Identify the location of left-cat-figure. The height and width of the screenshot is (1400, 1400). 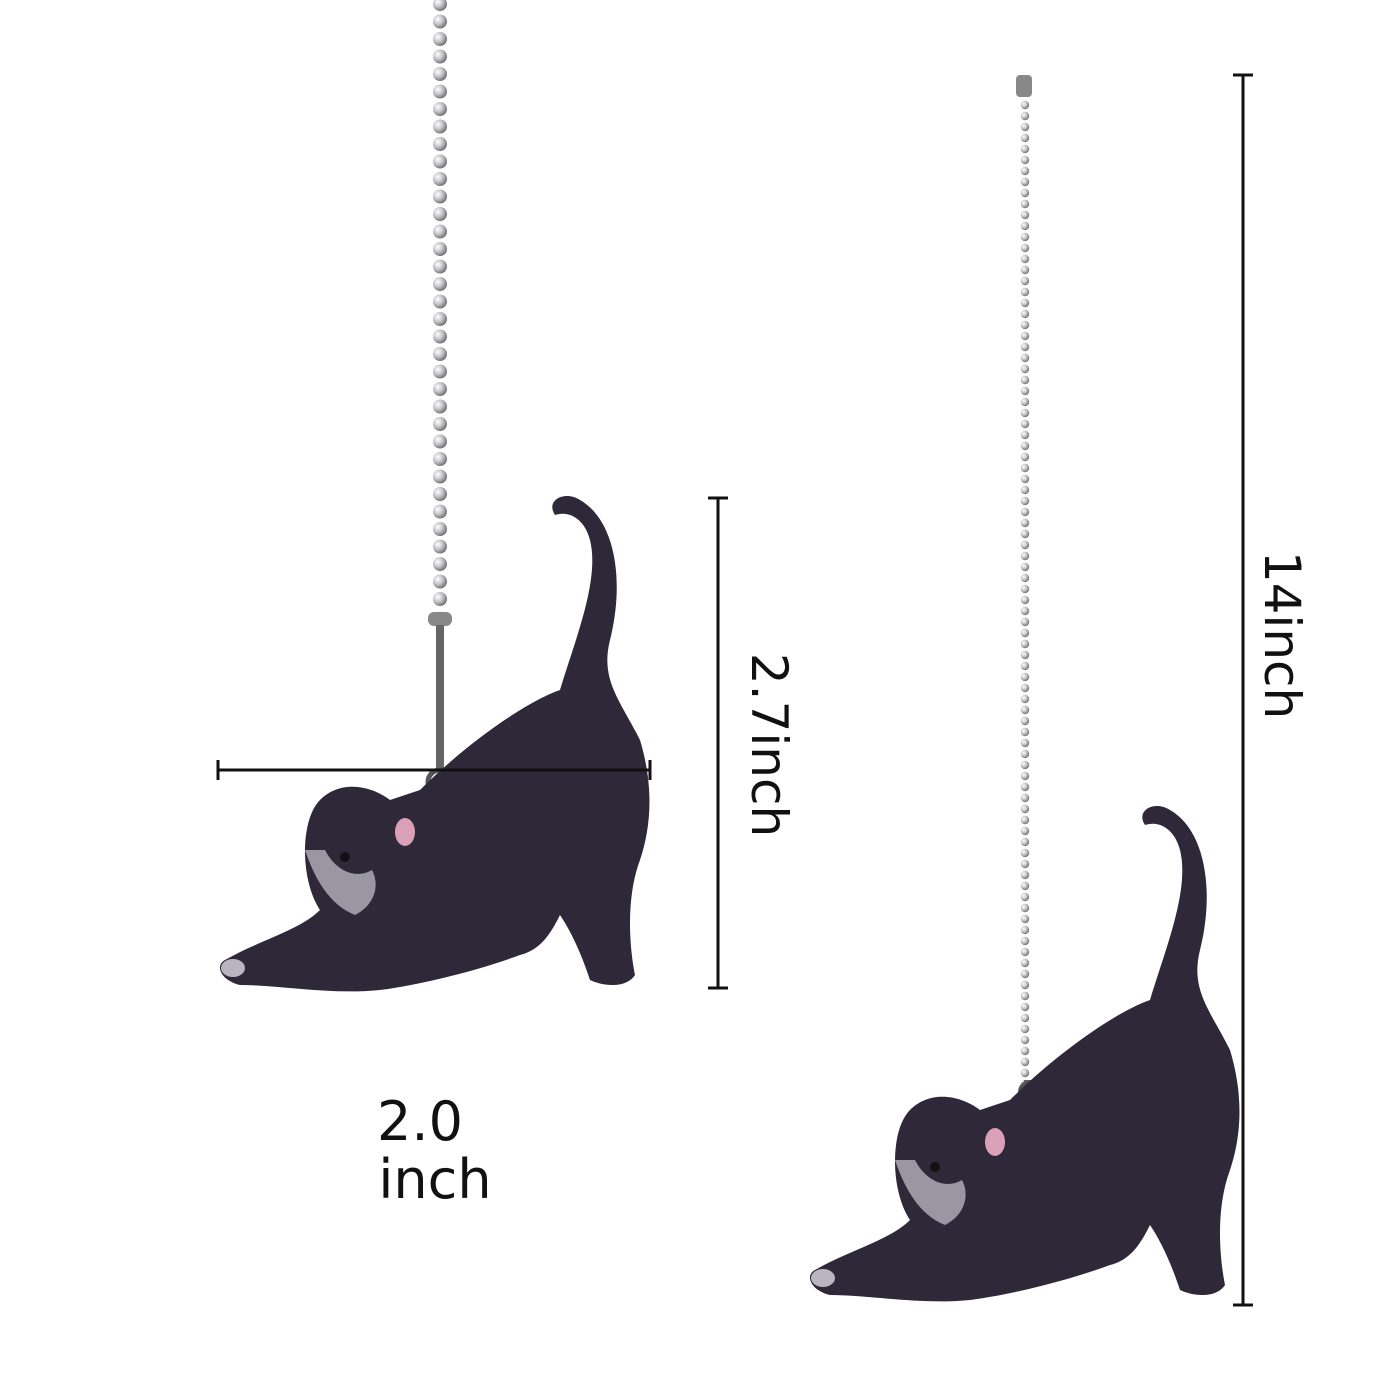
(435, 743).